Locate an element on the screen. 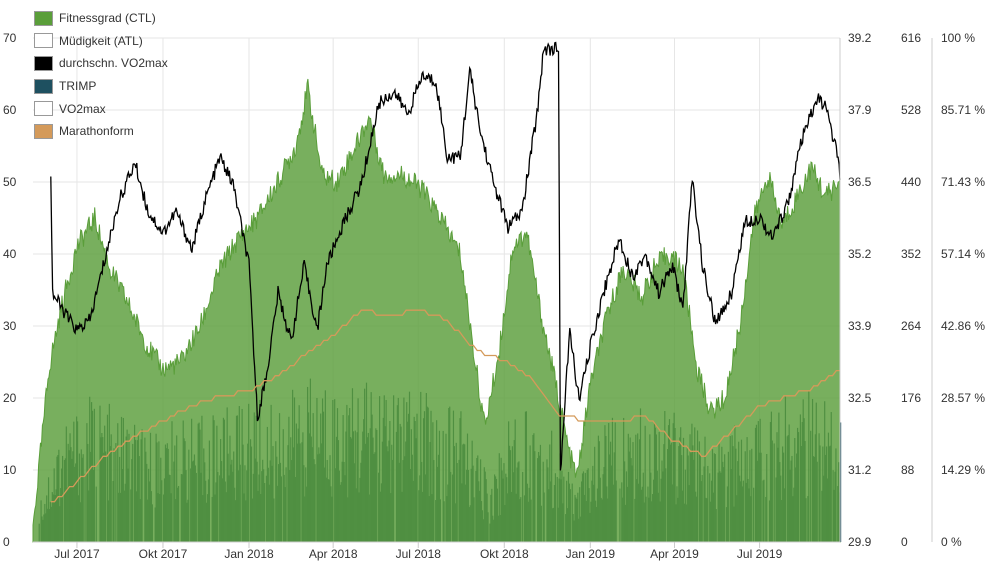  x-tick-label: Jan 2018 is located at coordinates (249, 554).